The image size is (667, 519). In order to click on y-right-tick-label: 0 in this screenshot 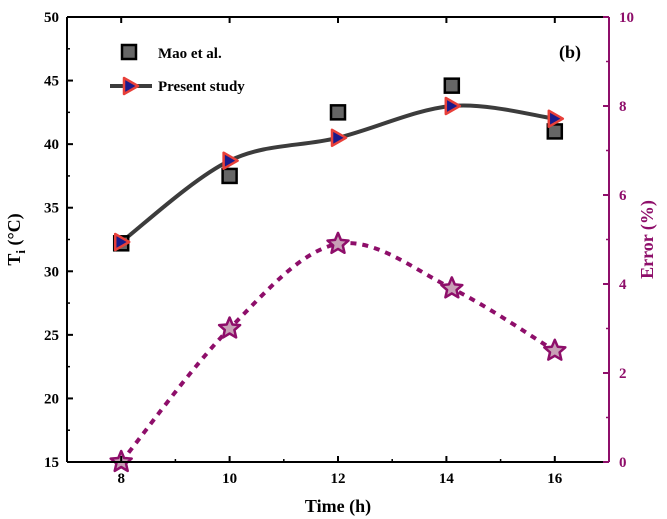, I will do `click(623, 463)`.